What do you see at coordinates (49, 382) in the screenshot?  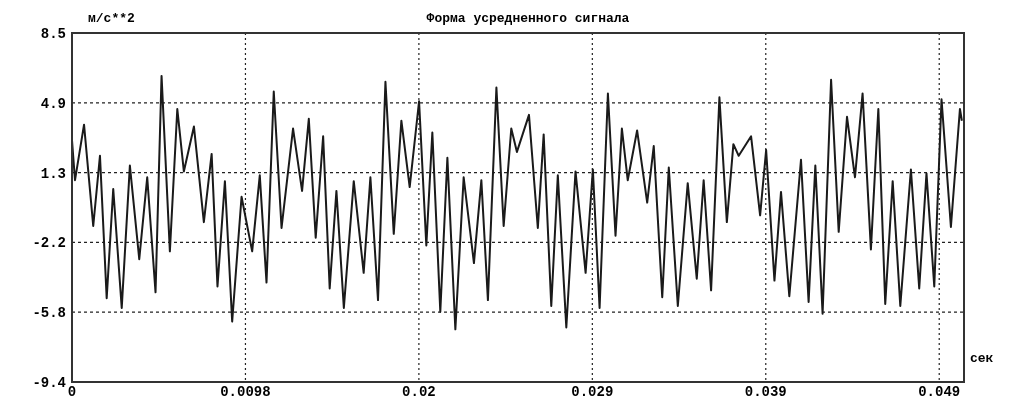 I see `y-tick-label: -9.4` at bounding box center [49, 382].